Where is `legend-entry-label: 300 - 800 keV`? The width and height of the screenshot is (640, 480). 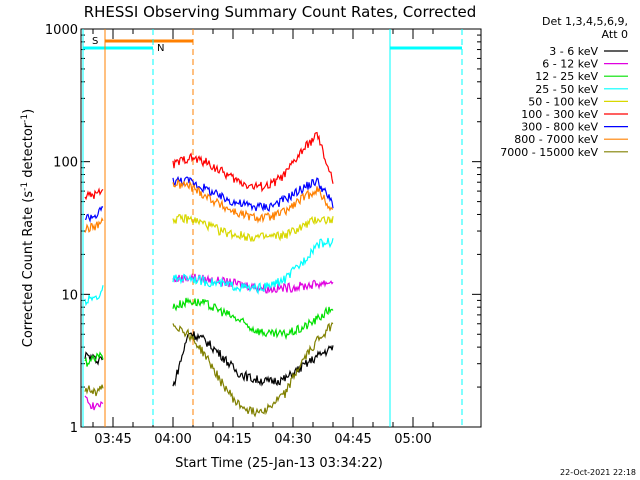
legend-entry-label: 300 - 800 keV is located at coordinates (559, 127).